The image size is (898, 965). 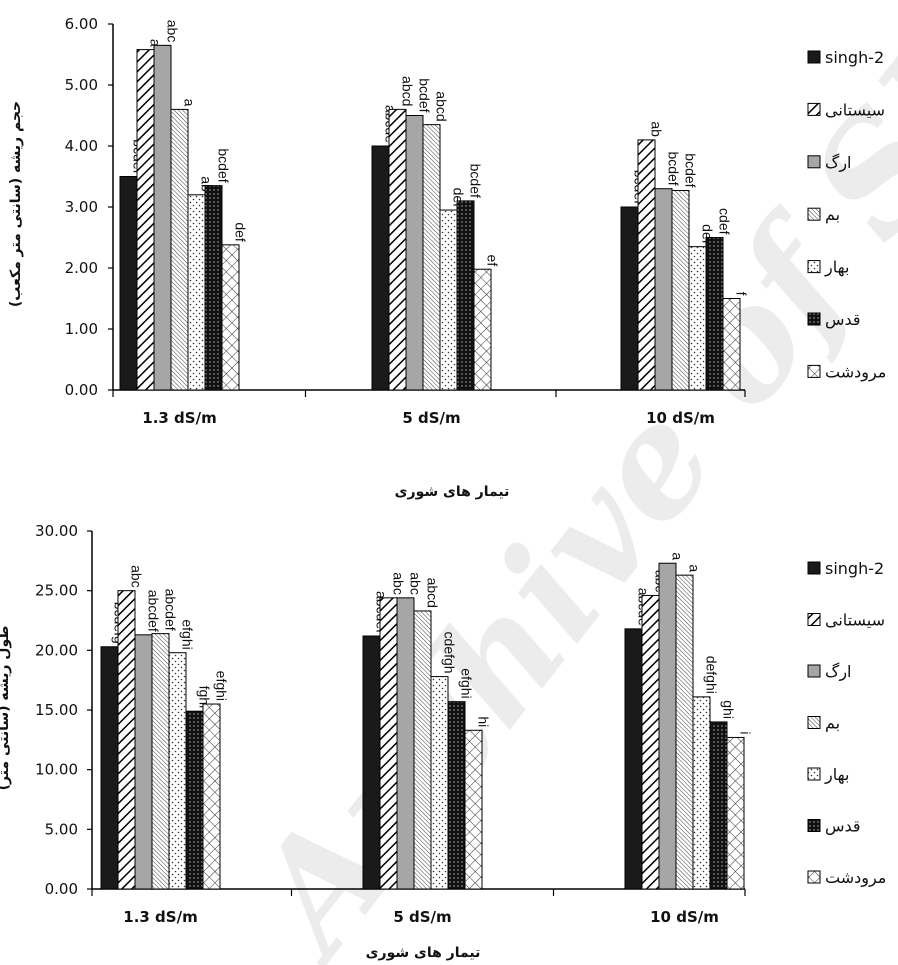 I want to click on significance-label: defghi, so click(x=712, y=675).